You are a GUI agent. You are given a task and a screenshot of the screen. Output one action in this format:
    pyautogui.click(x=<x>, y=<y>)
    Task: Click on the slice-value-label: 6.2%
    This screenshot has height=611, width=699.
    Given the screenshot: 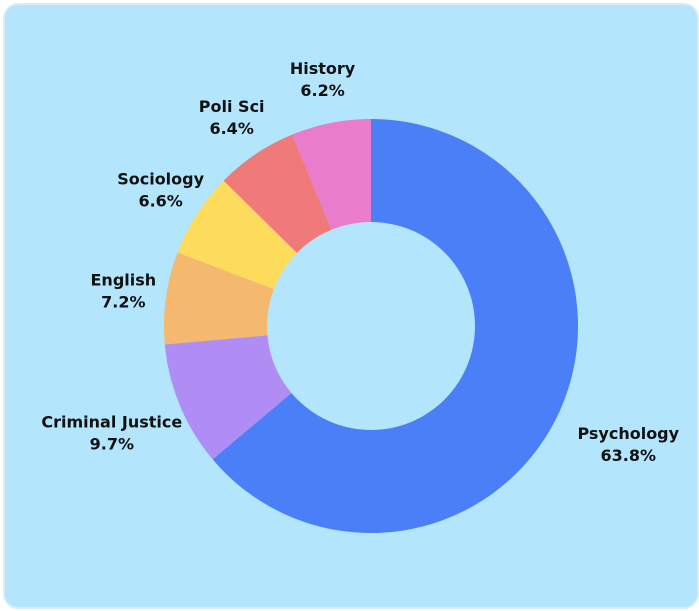 What is the action you would take?
    pyautogui.click(x=322, y=90)
    